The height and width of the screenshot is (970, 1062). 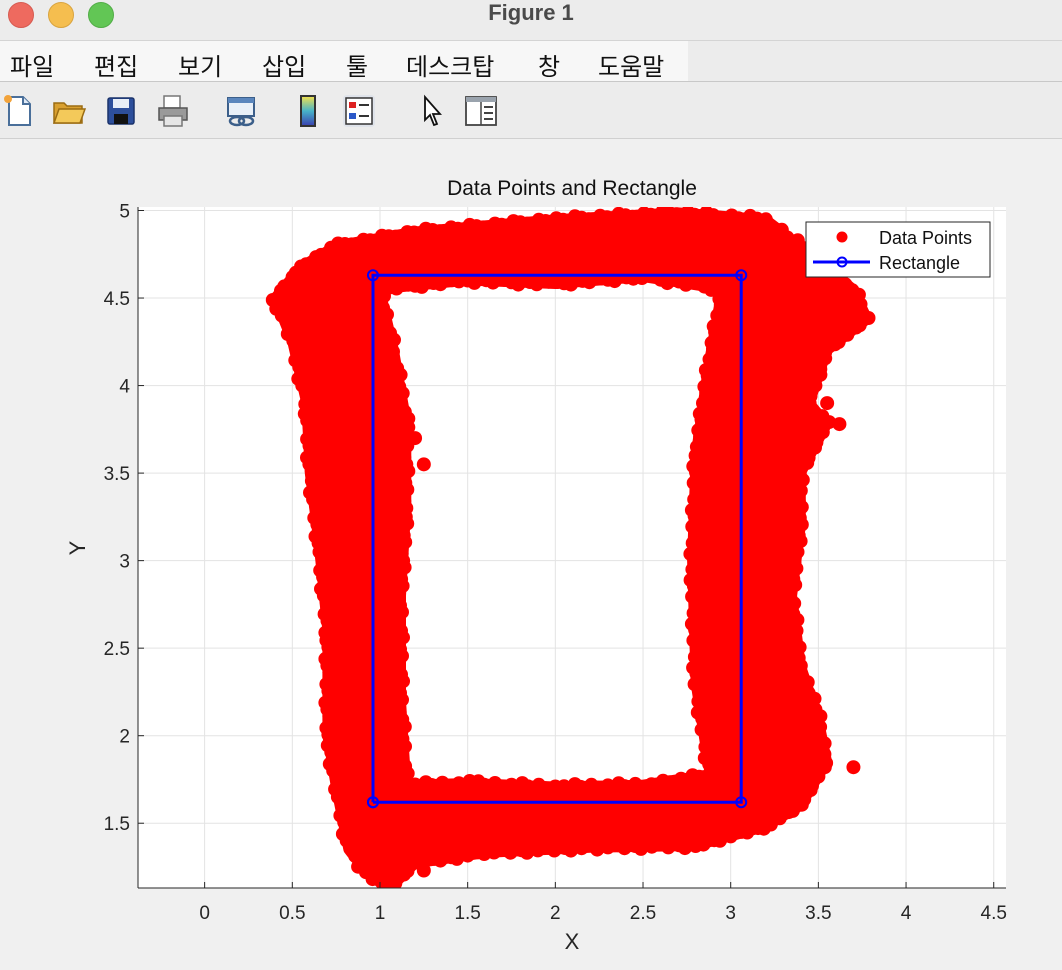 I want to click on link-plot-icon, so click(x=241, y=111).